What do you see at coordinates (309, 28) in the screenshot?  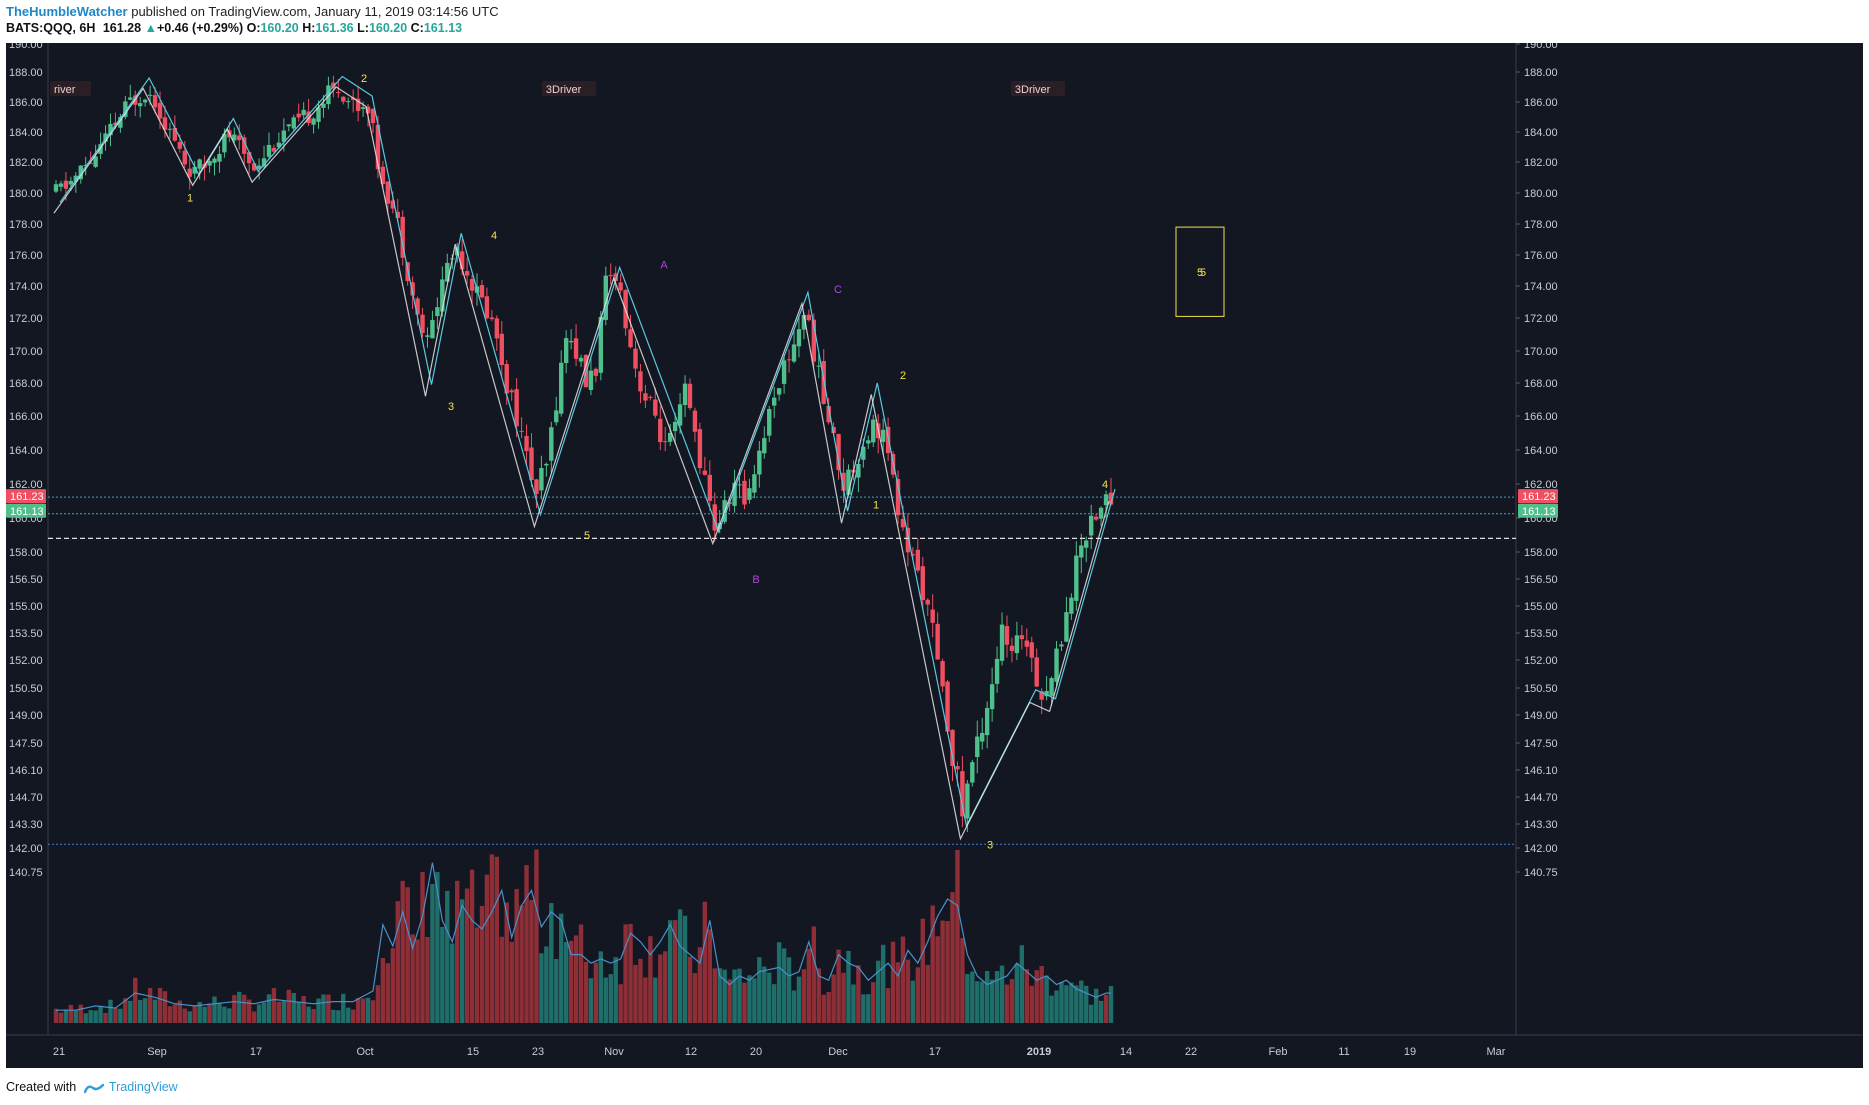 I see `high-label: H:` at bounding box center [309, 28].